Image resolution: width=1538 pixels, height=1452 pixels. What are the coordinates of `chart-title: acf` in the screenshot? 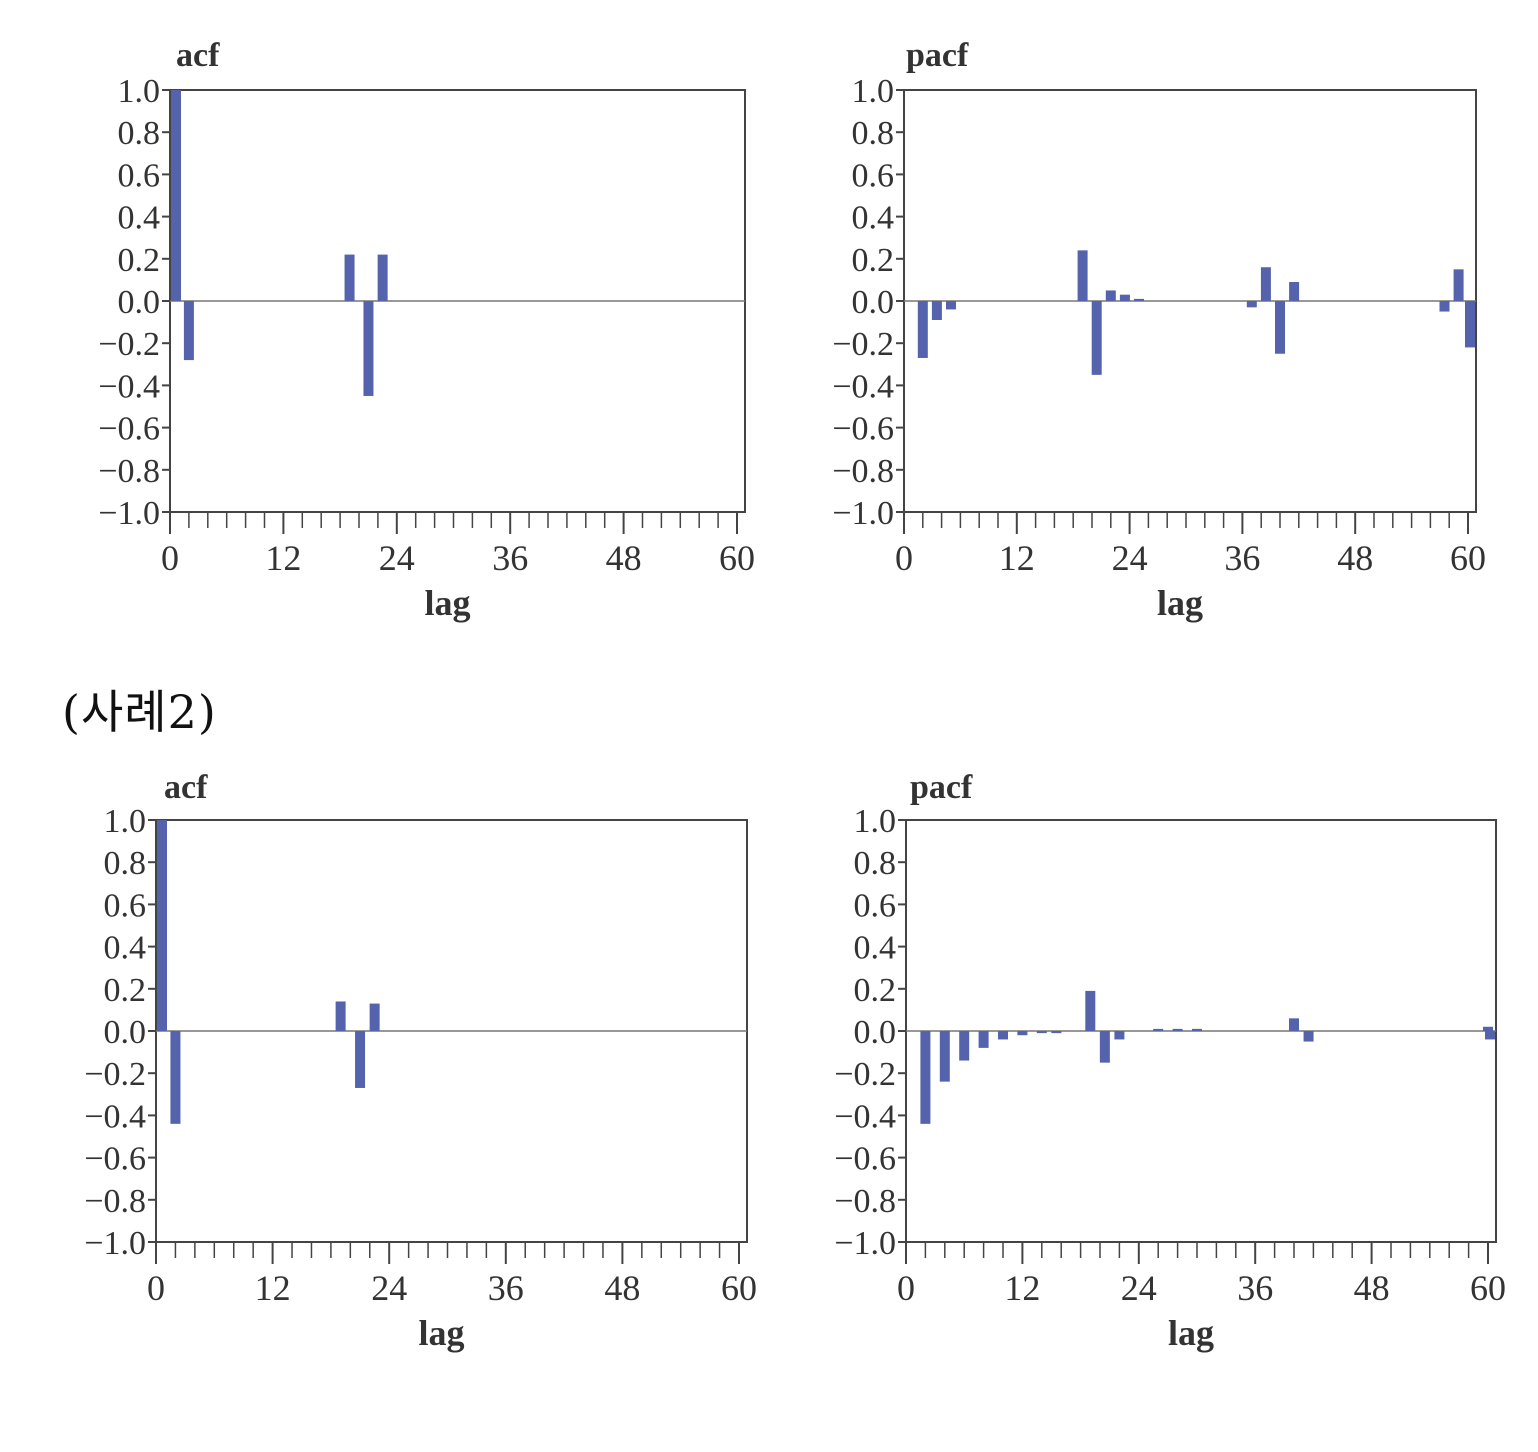 It's located at (186, 787).